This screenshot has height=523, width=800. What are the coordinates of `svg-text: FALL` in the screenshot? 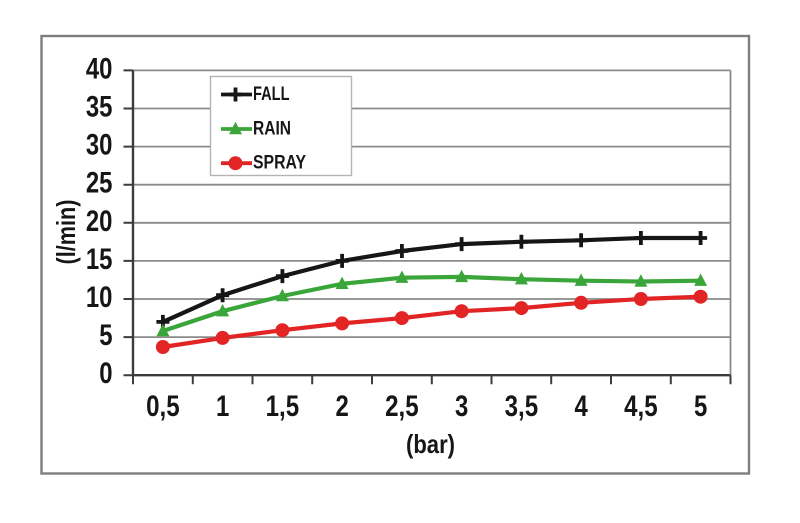 It's located at (271, 94).